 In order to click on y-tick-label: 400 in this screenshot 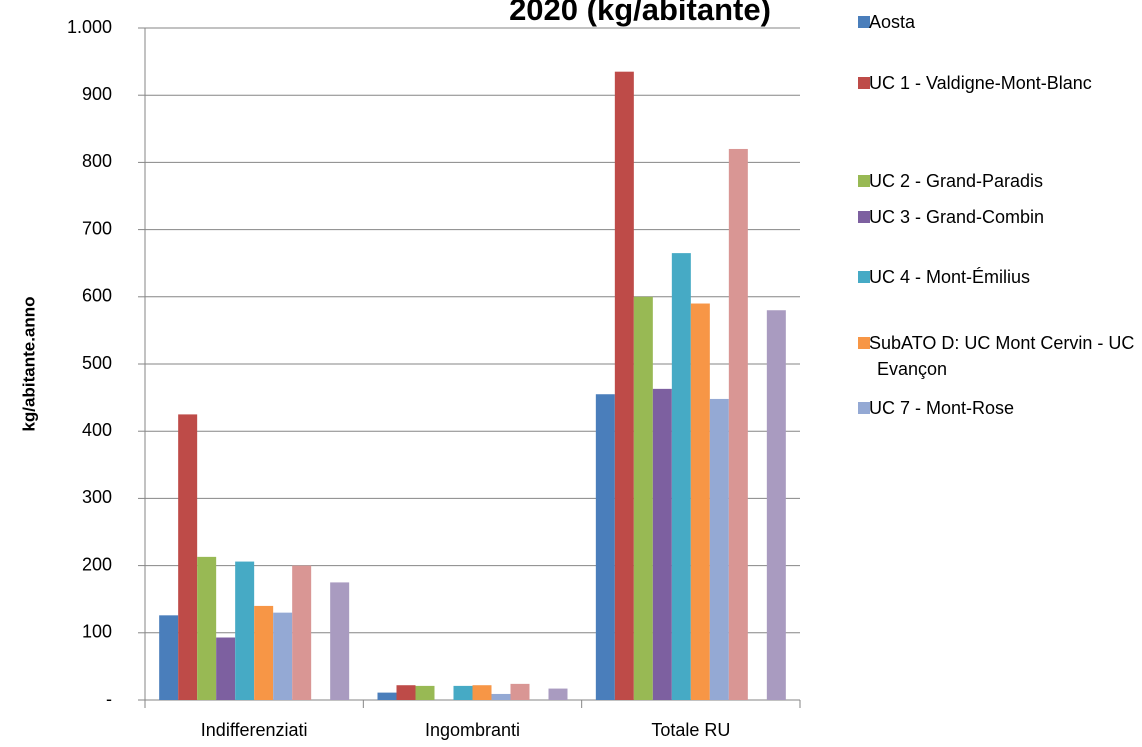, I will do `click(97, 430)`.